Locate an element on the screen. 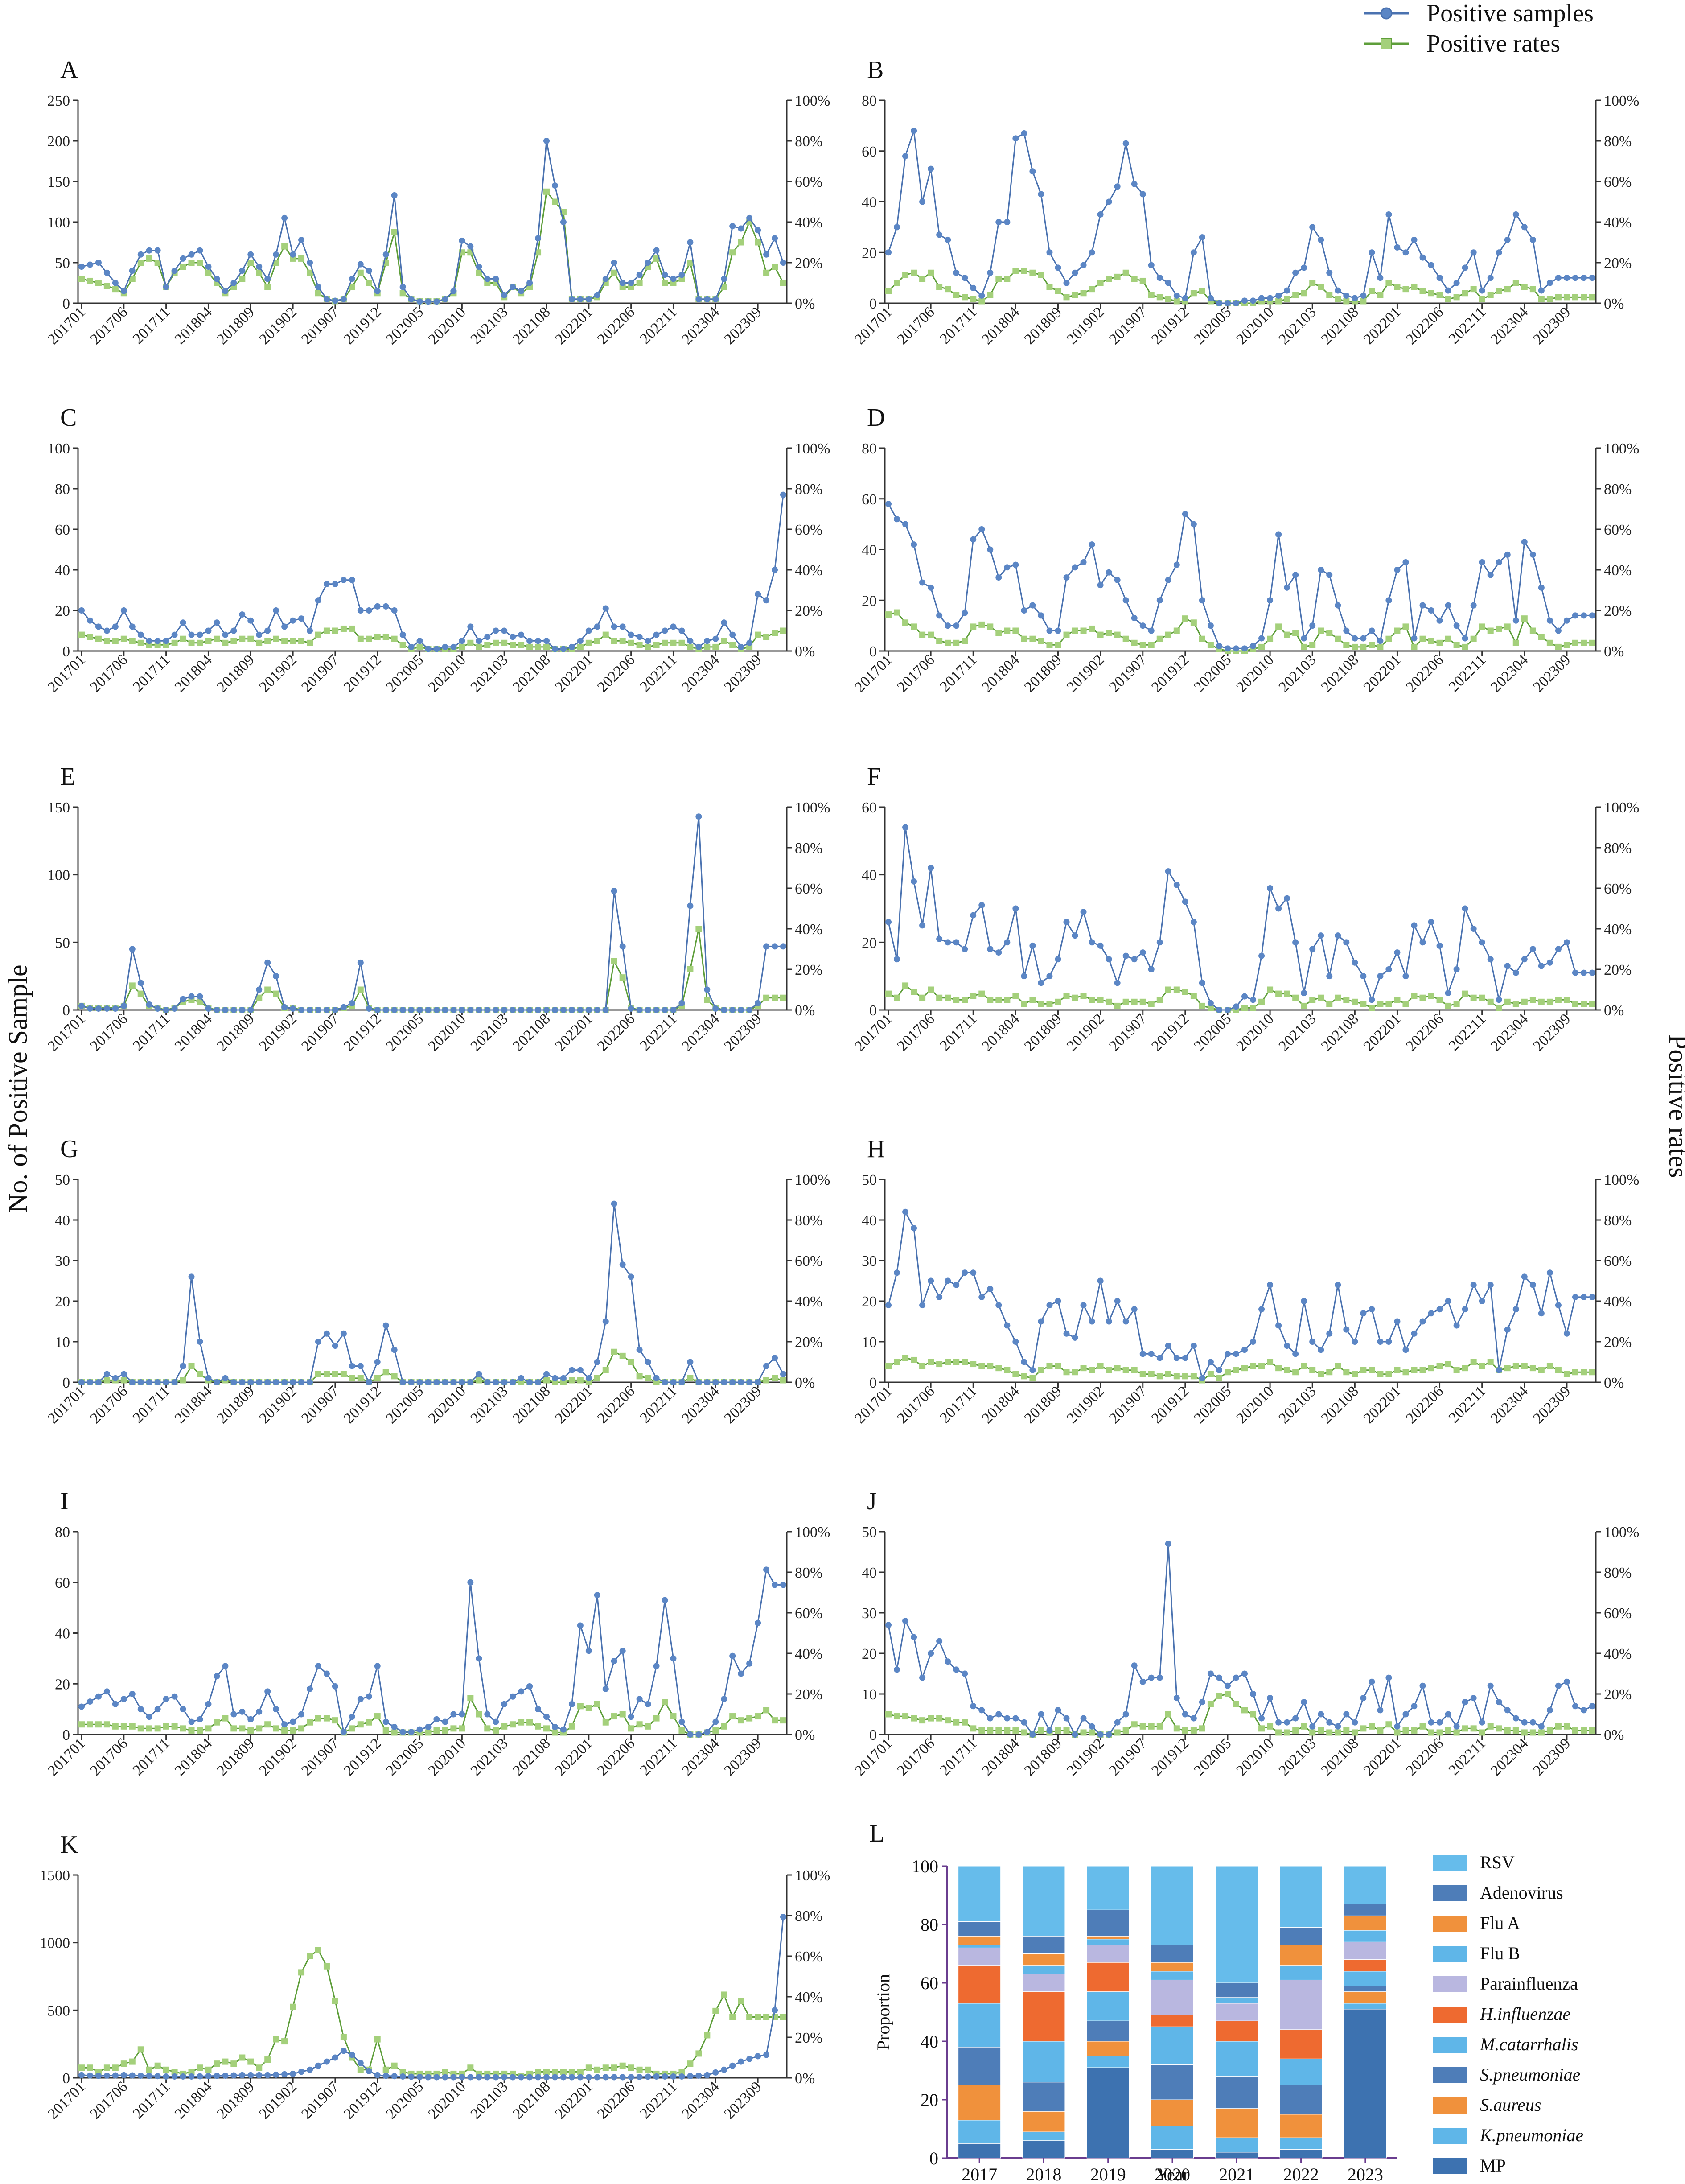 The image size is (1685, 2184). x-tick-label: 201809 is located at coordinates (1043, 325).